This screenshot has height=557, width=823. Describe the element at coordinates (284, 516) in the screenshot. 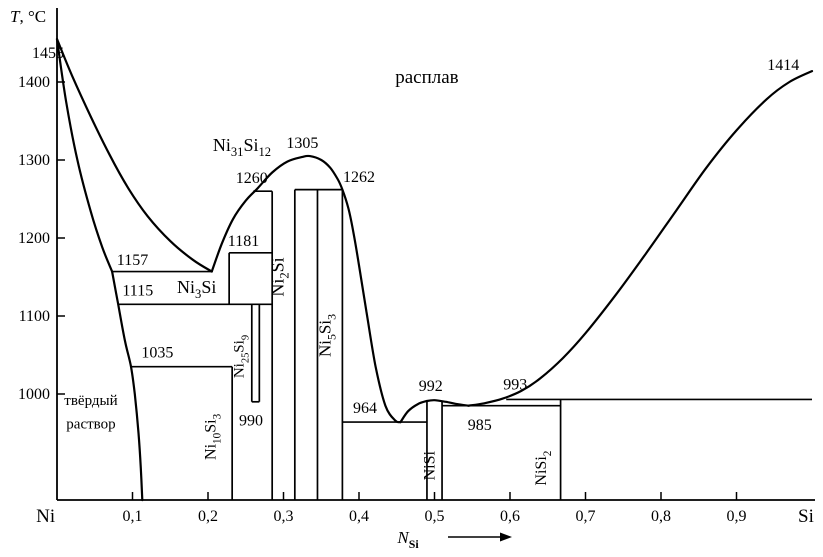

I see `x-tick-label-0.3: 0,3` at that location.